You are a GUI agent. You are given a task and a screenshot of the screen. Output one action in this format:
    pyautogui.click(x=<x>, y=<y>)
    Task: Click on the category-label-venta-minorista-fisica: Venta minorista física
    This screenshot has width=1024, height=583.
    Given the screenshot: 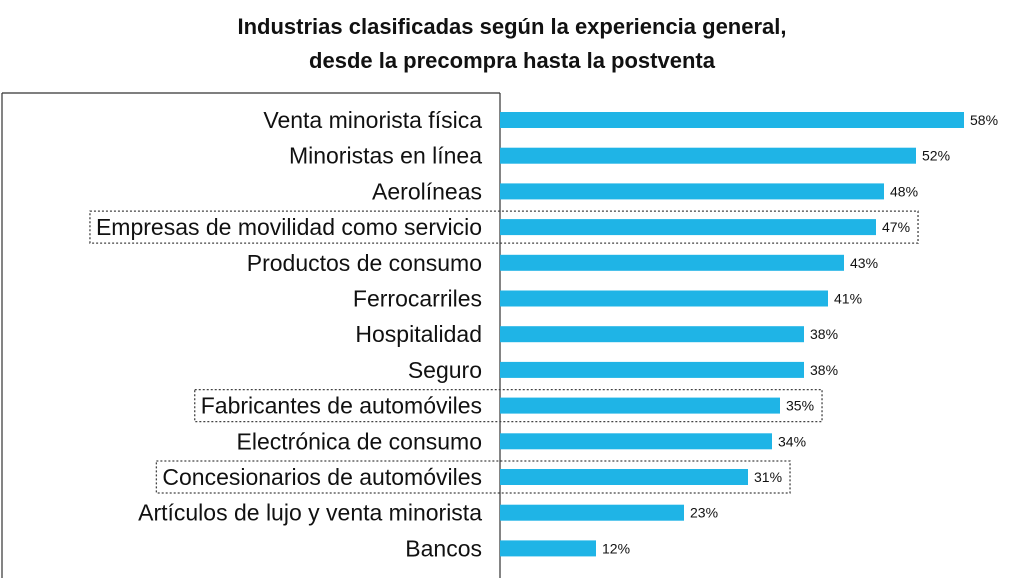 What is the action you would take?
    pyautogui.click(x=372, y=120)
    